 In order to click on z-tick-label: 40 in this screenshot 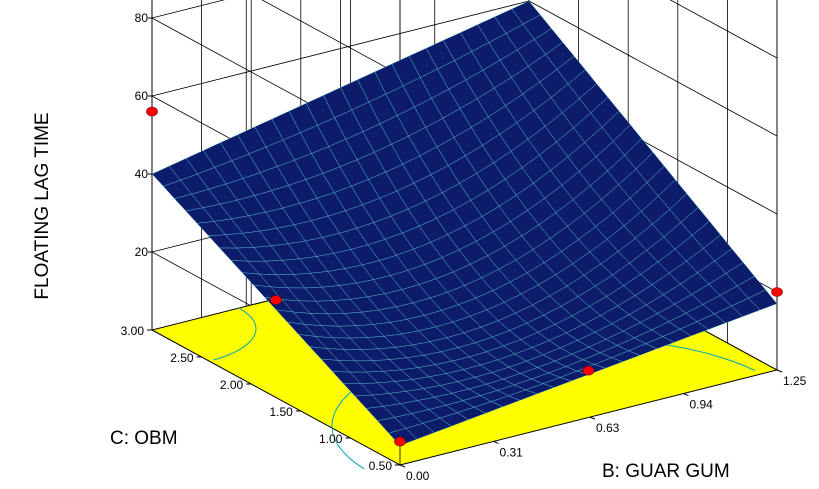, I will do `click(142, 174)`.